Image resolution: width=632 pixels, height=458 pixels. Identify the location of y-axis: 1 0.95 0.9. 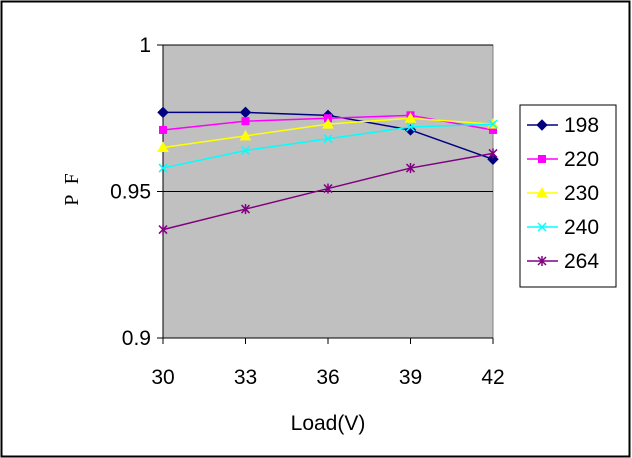
(137, 192).